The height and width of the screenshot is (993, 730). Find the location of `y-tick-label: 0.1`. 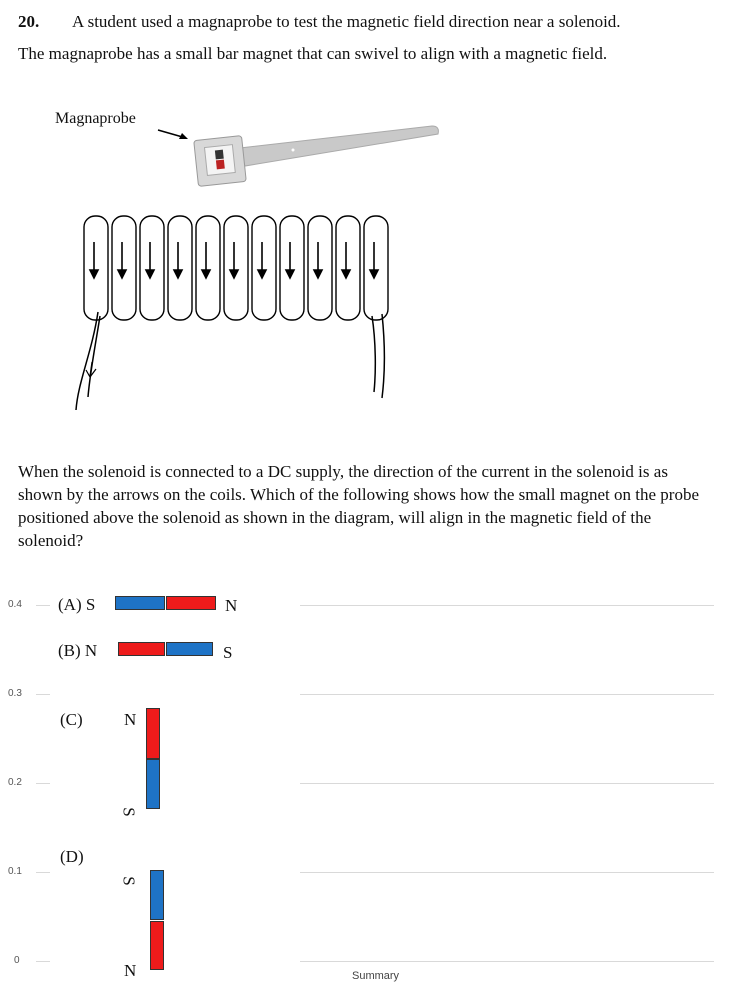

y-tick-label: 0.1 is located at coordinates (15, 871).